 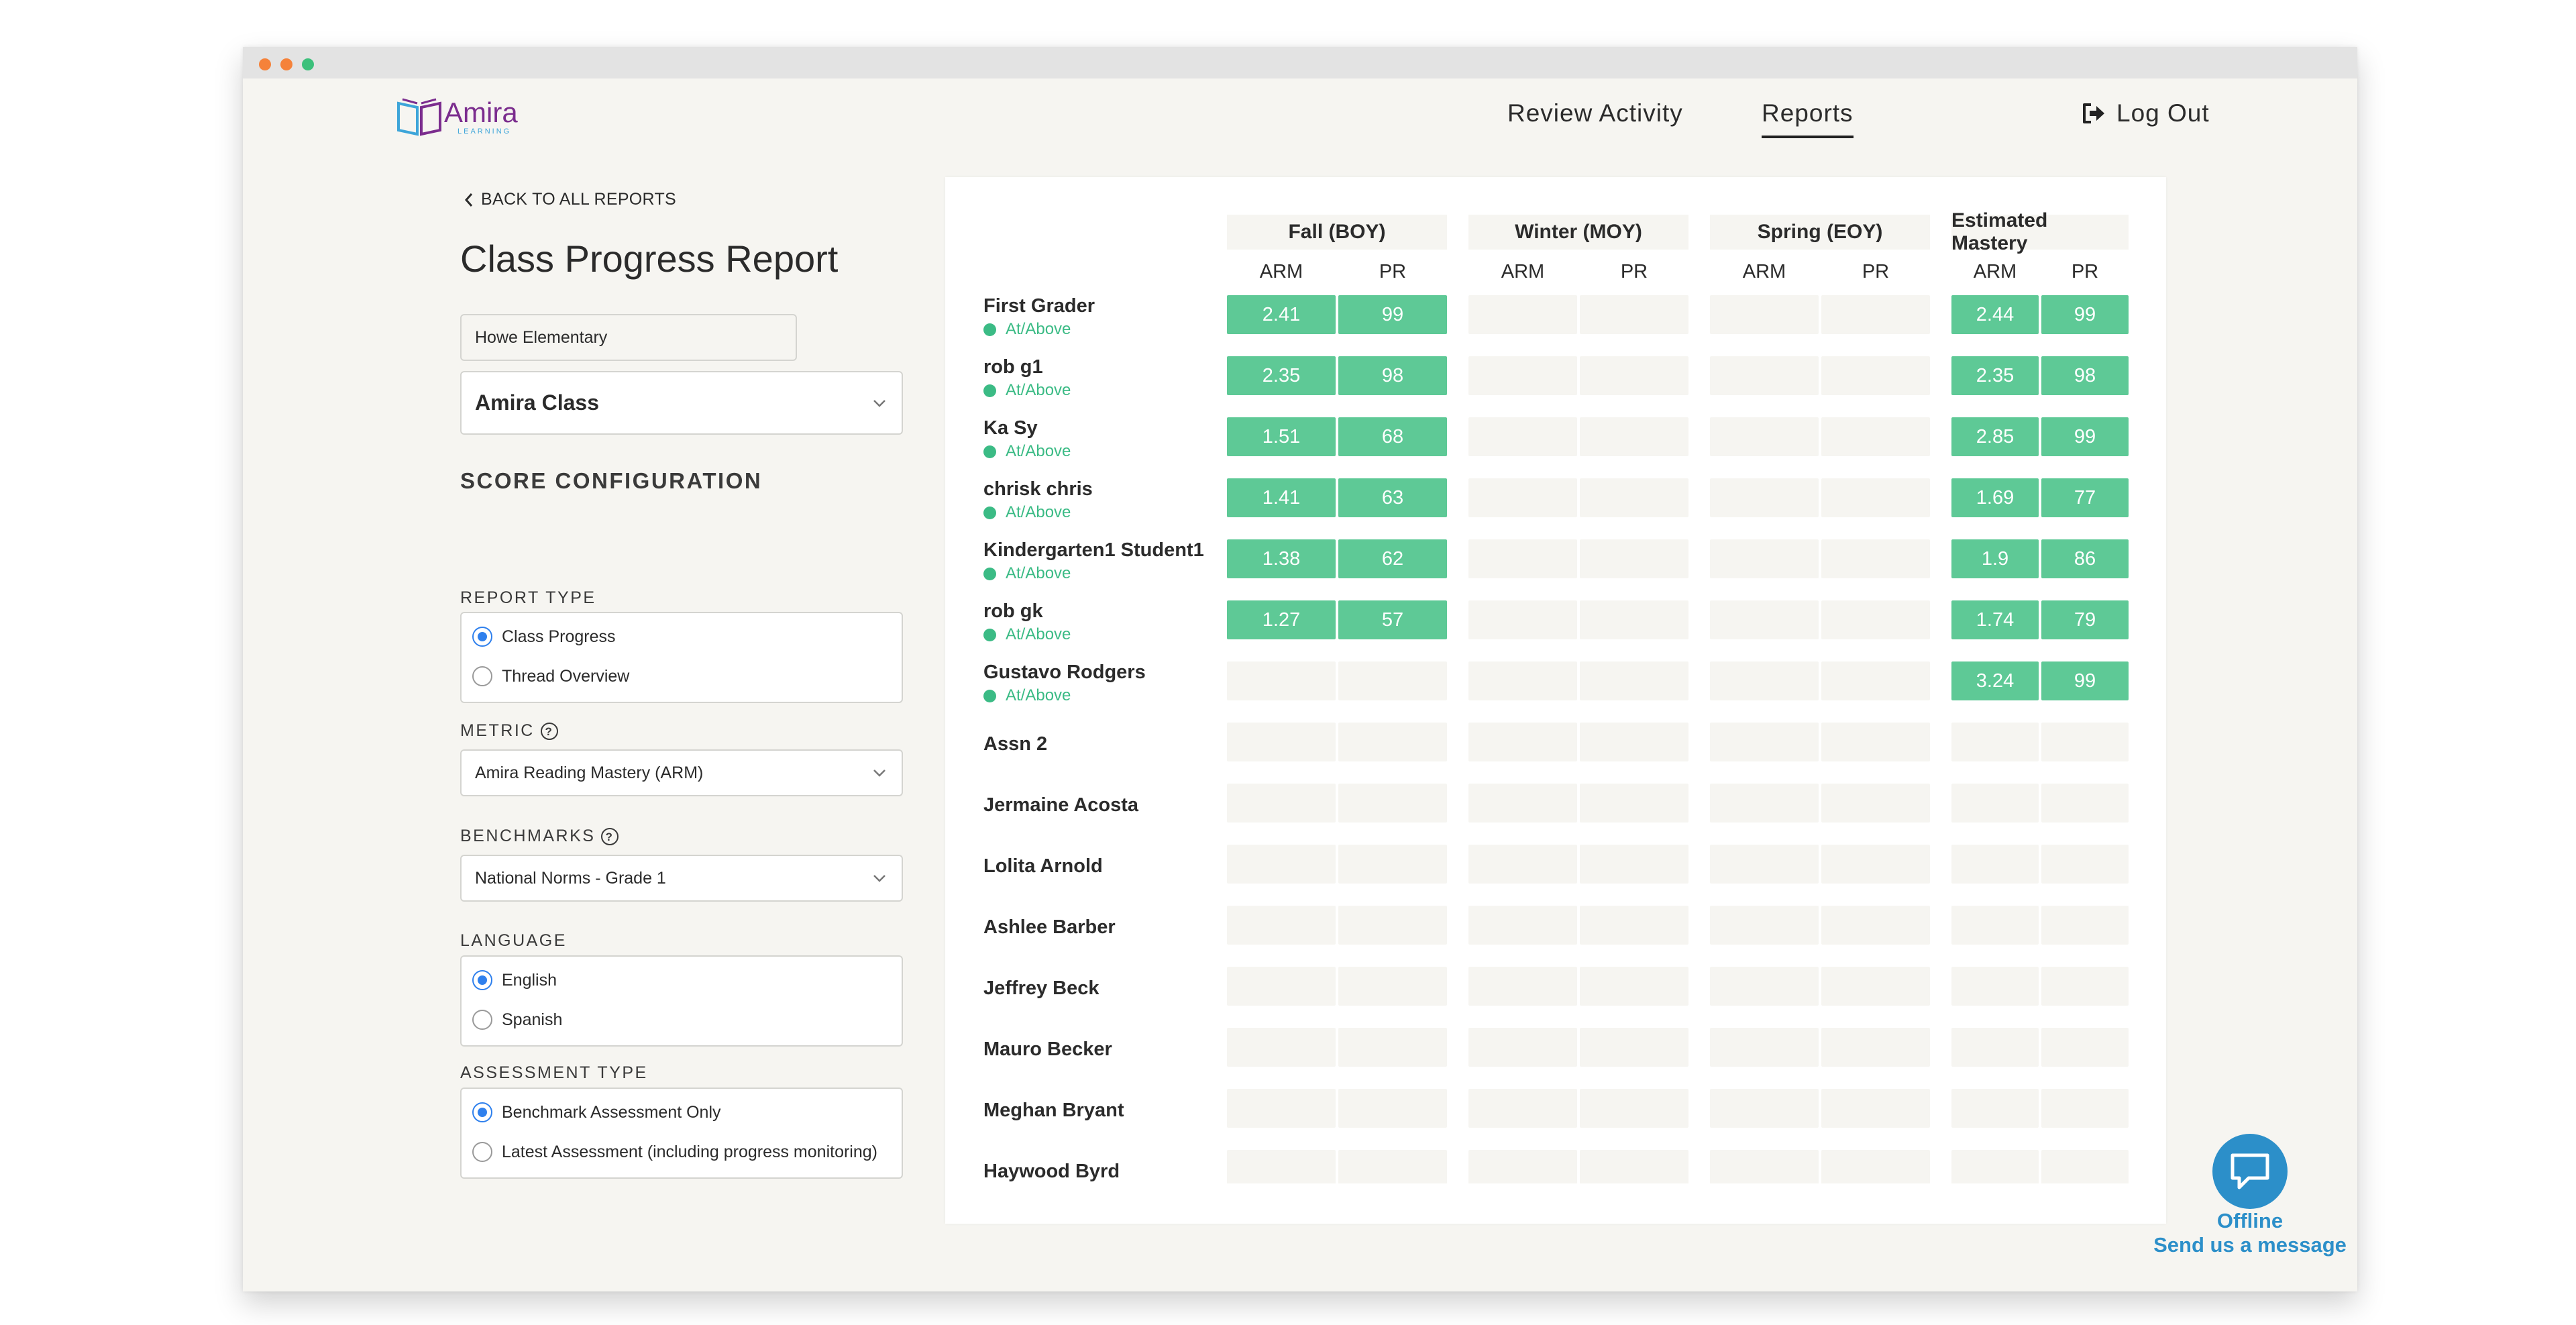 What do you see at coordinates (1015, 744) in the screenshot?
I see `student-name: Assn 2` at bounding box center [1015, 744].